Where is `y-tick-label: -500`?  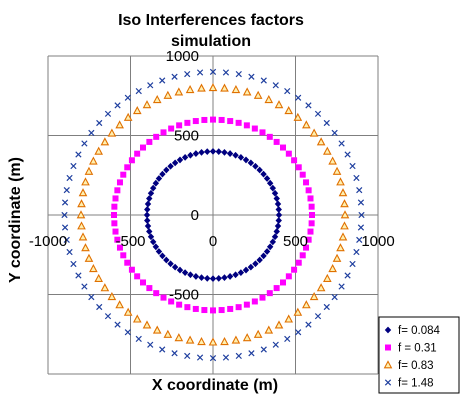 y-tick-label: -500 is located at coordinates (184, 295).